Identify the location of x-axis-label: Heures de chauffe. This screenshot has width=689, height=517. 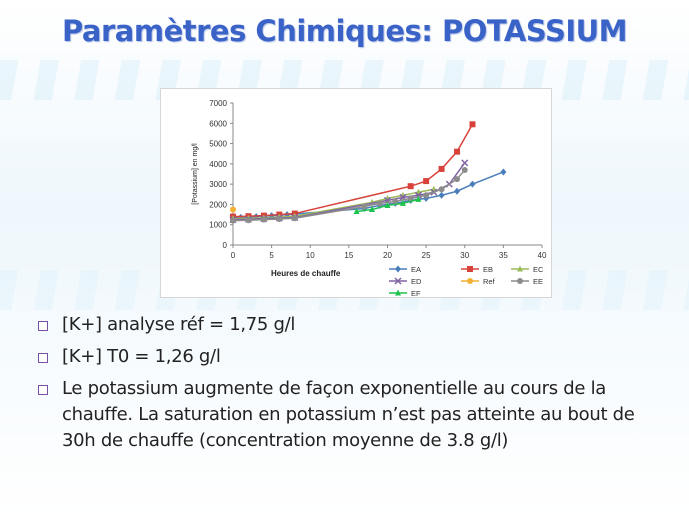
(306, 273).